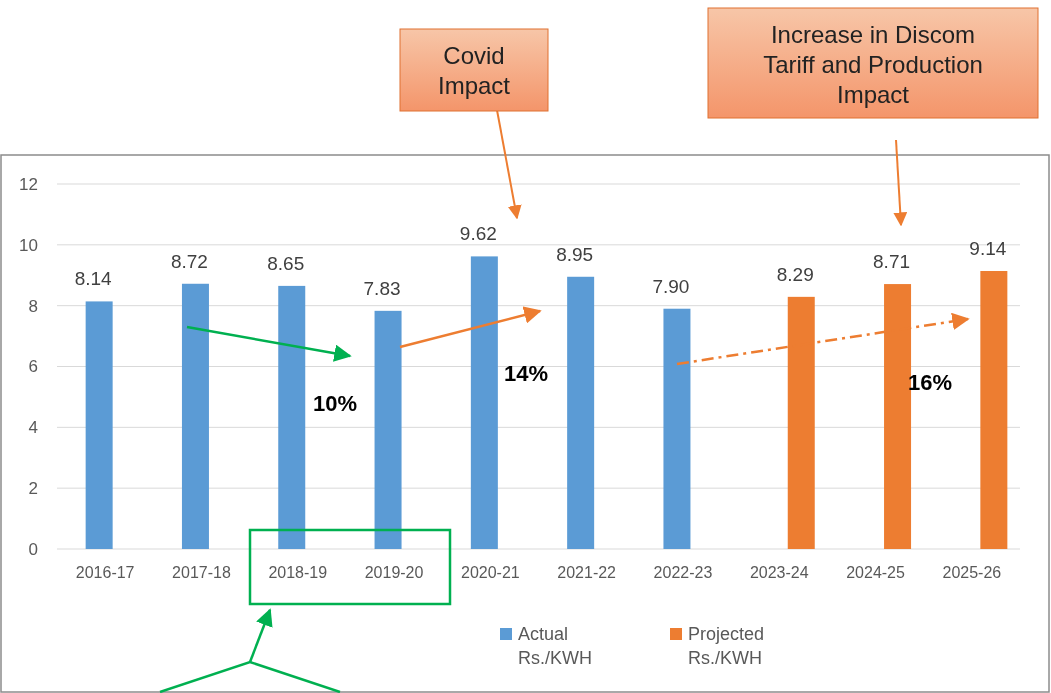 Image resolution: width=1051 pixels, height=693 pixels. What do you see at coordinates (726, 646) in the screenshot?
I see `legend-label: Projected Rs./KWH` at bounding box center [726, 646].